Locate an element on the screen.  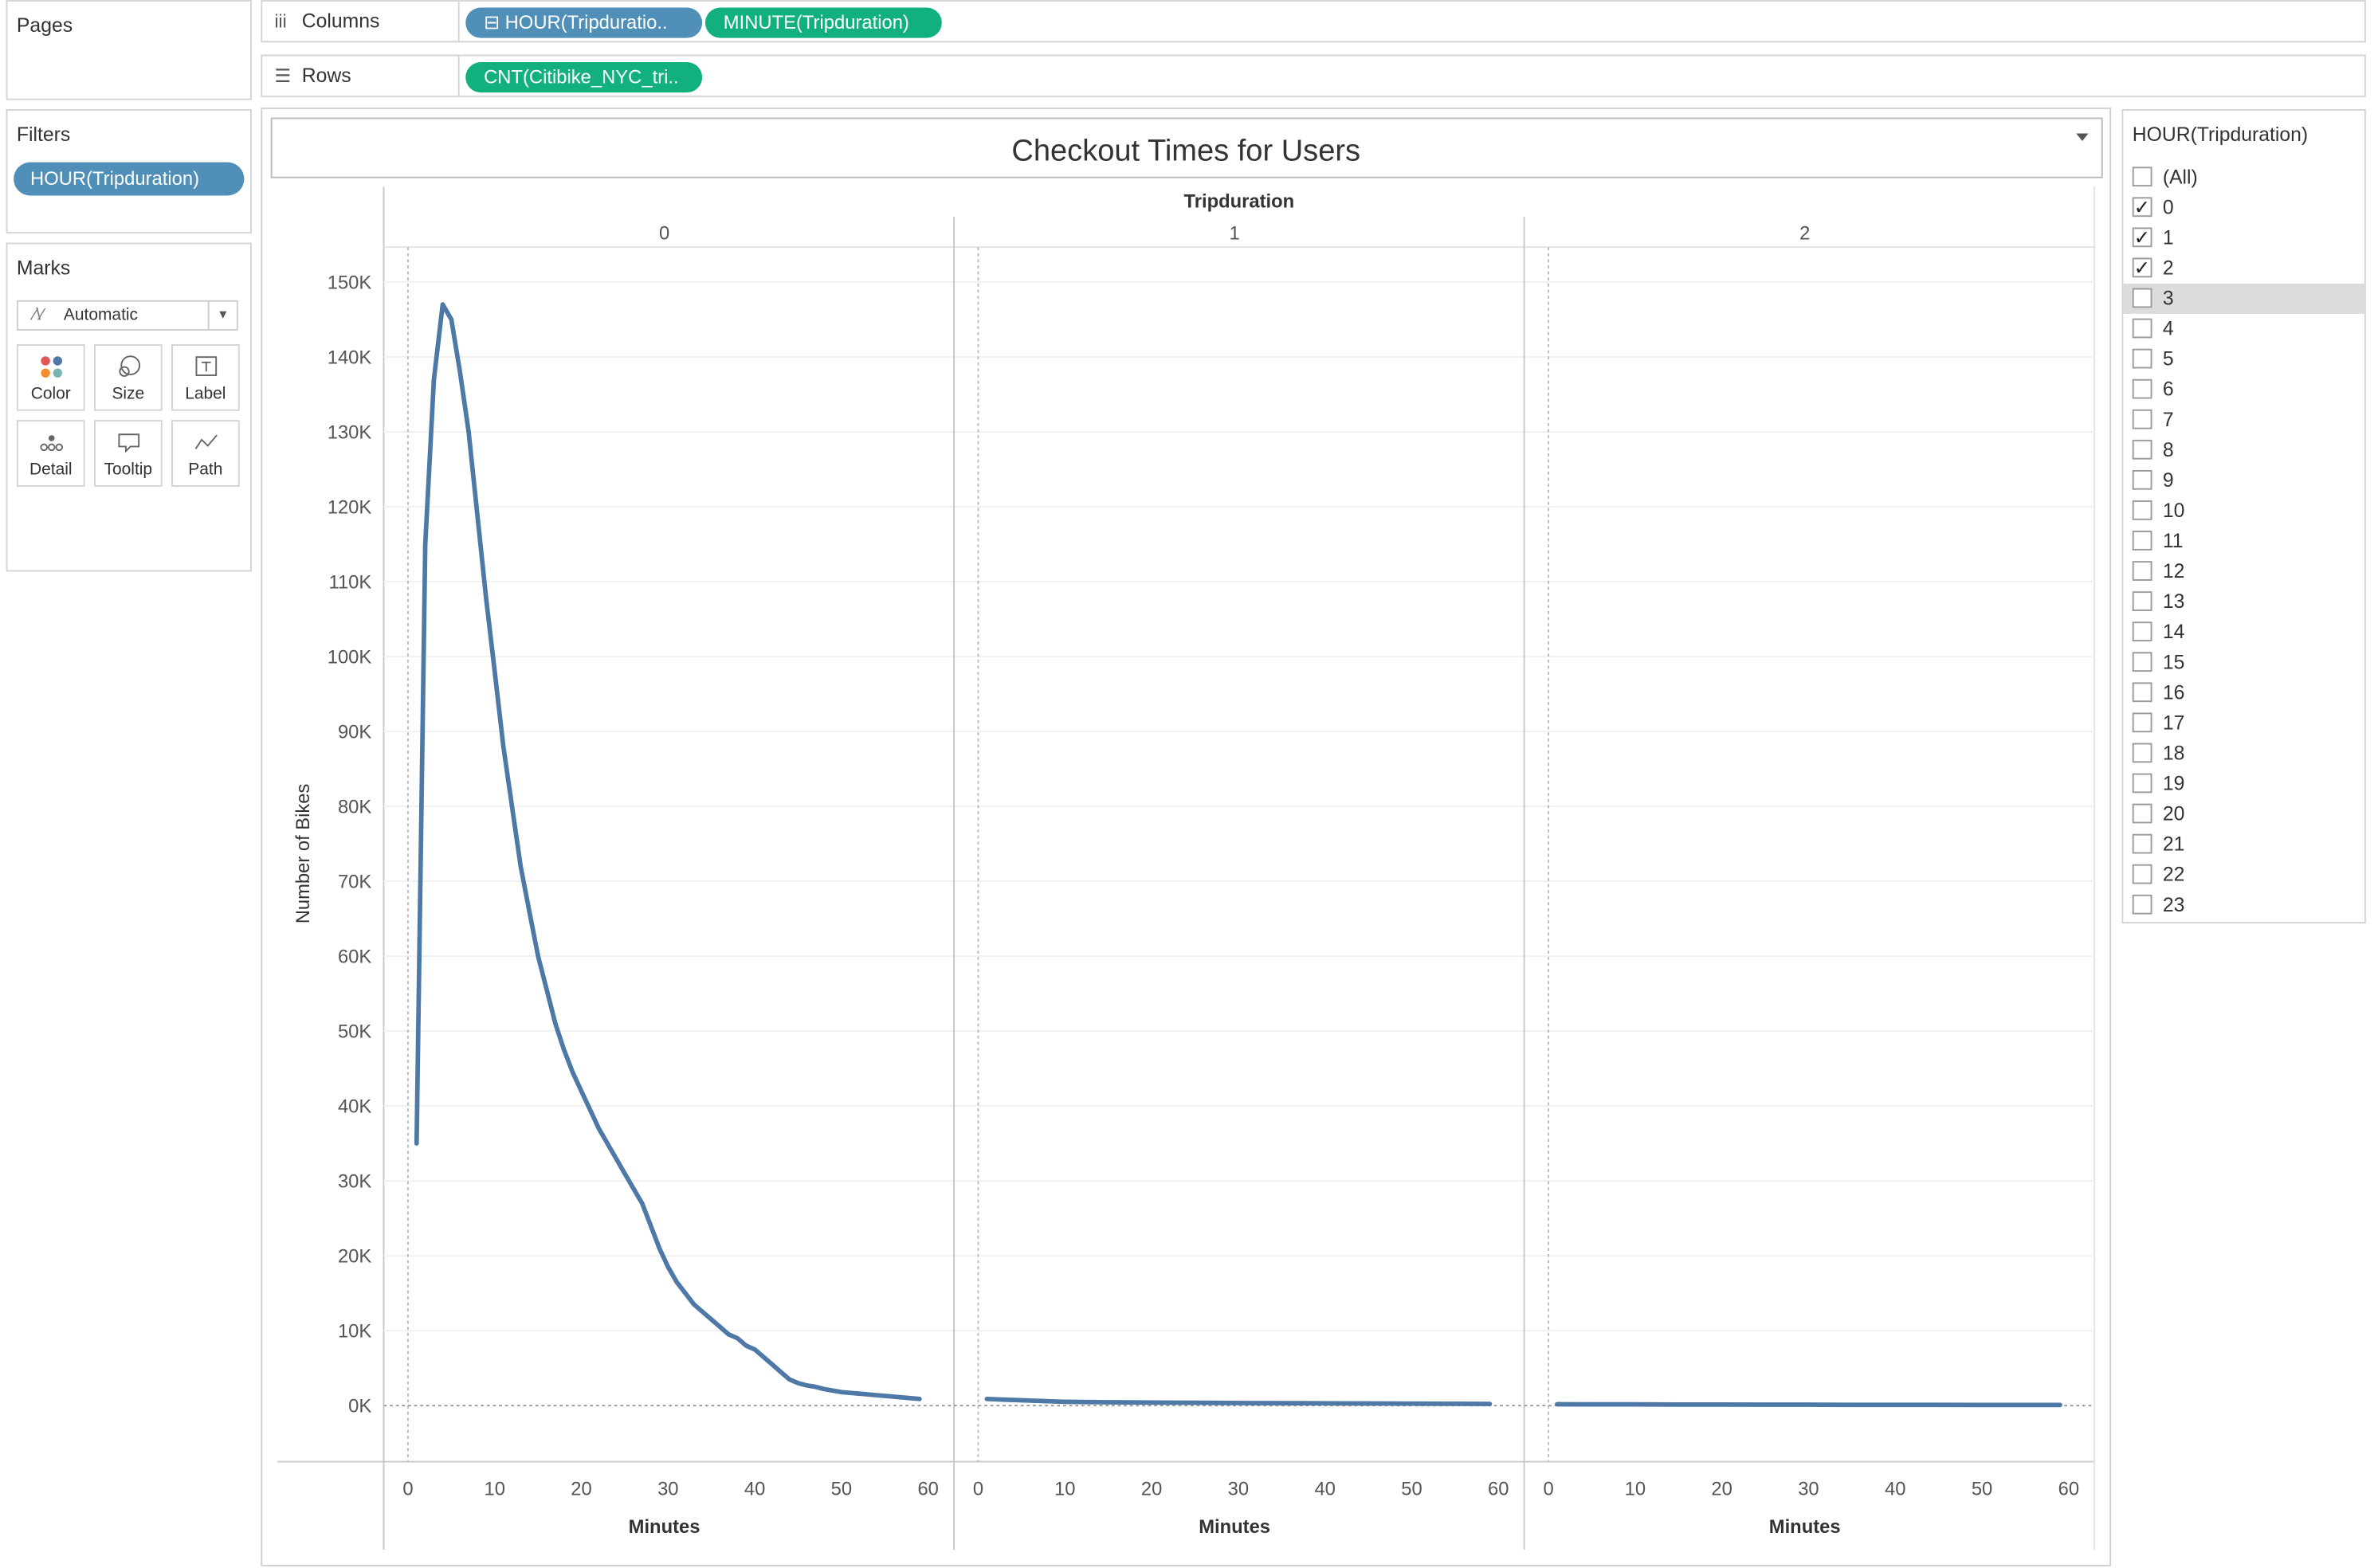
rows-shelf: ☰ Rows CNT(Citibike_NYC_tri.. is located at coordinates (1314, 75).